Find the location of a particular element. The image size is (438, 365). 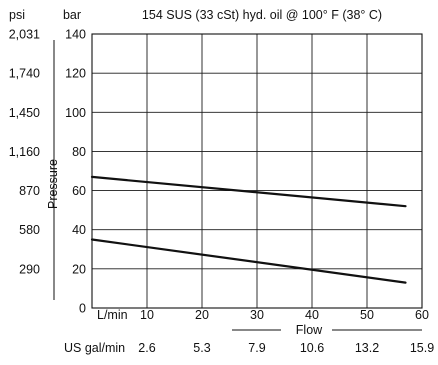

y-tick-label-bar: 0 is located at coordinates (82, 309).